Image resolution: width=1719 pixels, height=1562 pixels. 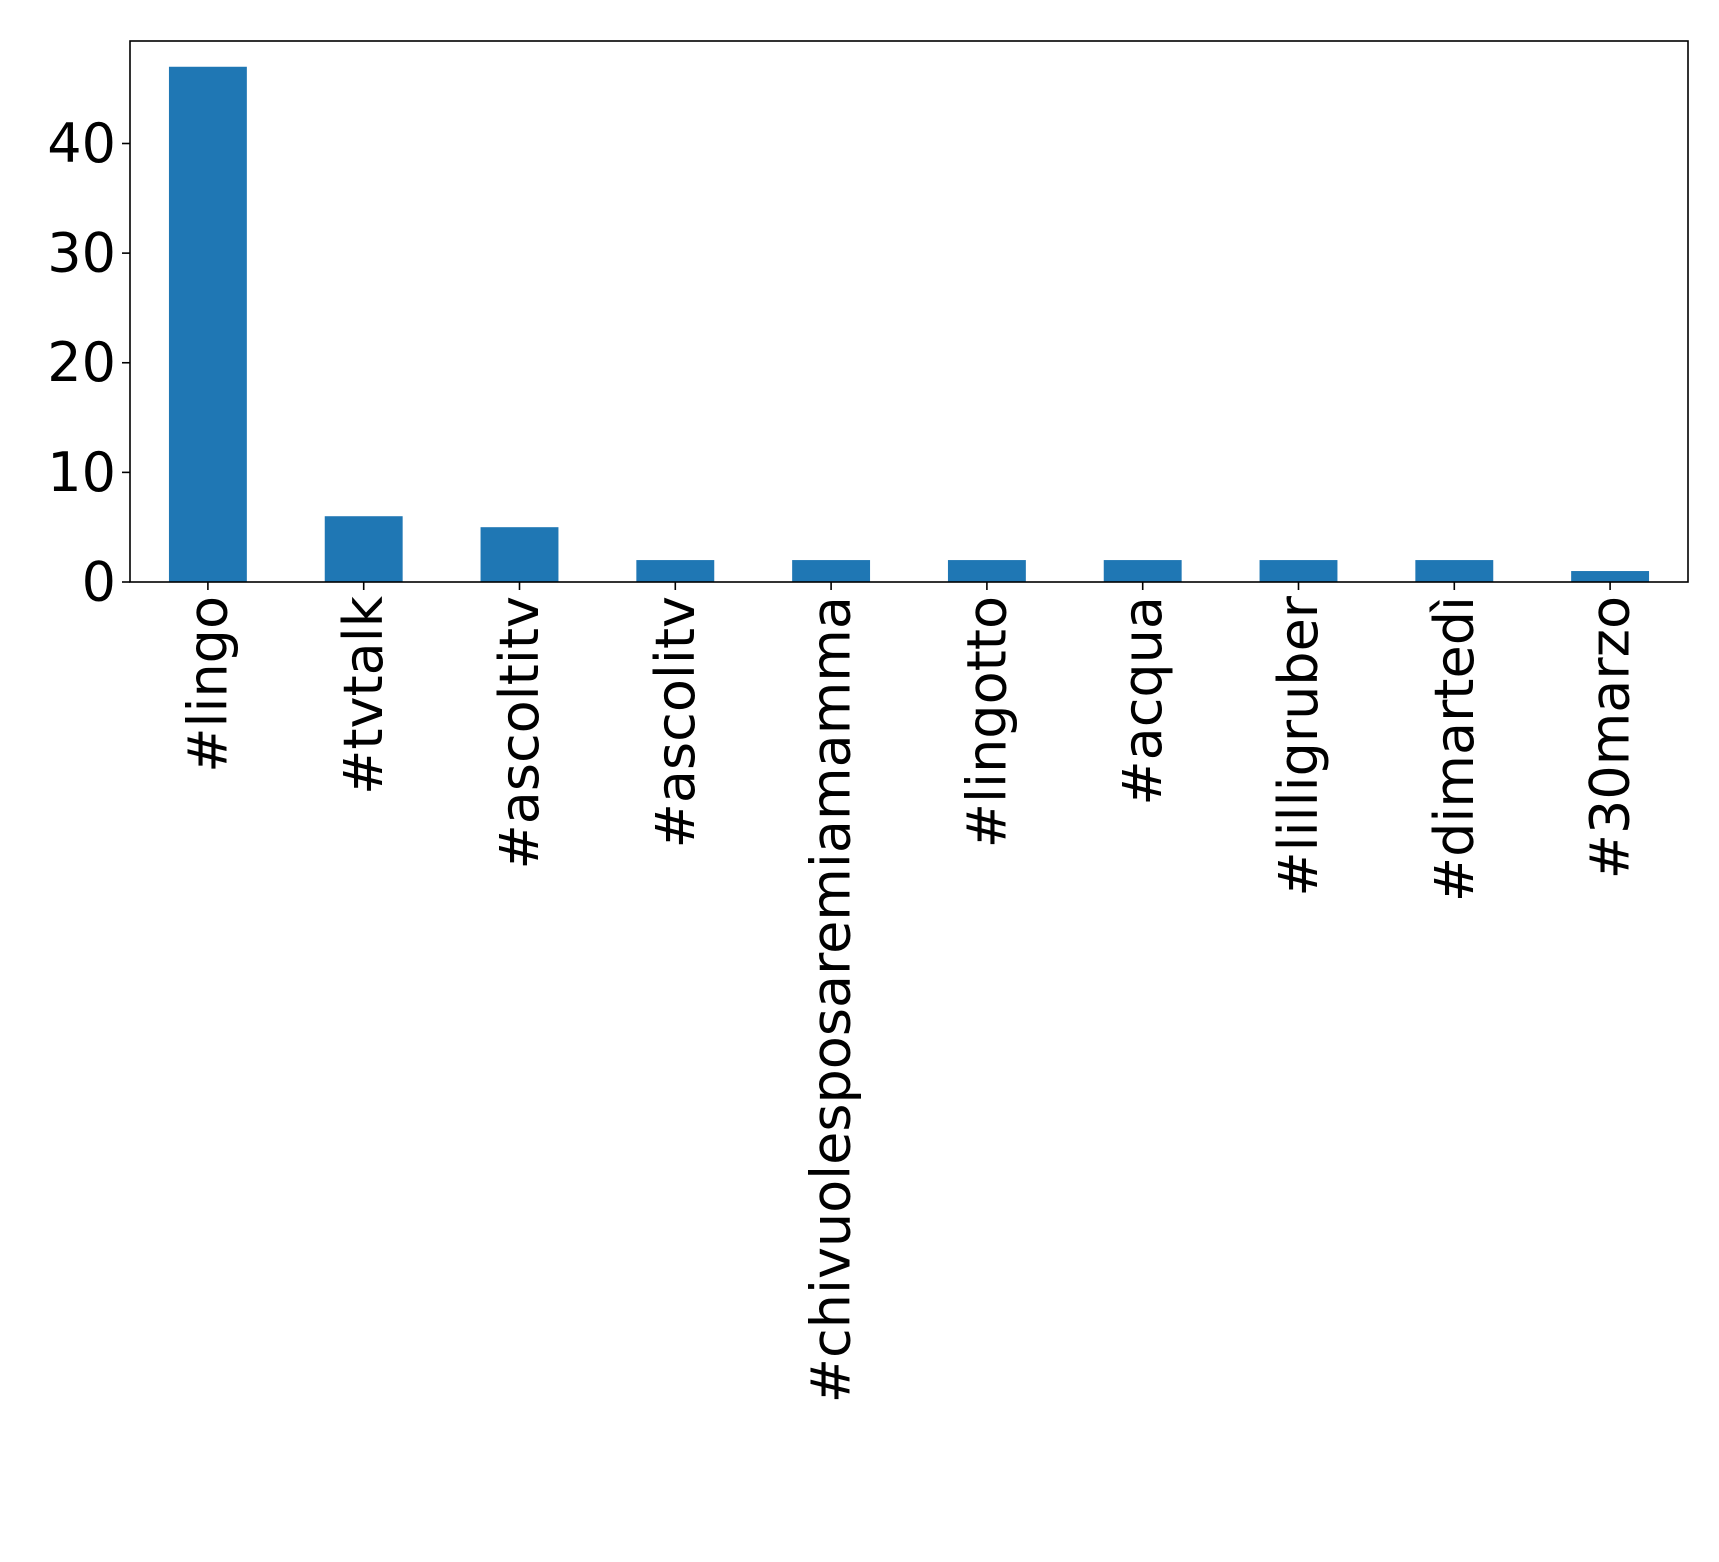 I want to click on x-tick-label: #lilligruber, so click(x=1298, y=745).